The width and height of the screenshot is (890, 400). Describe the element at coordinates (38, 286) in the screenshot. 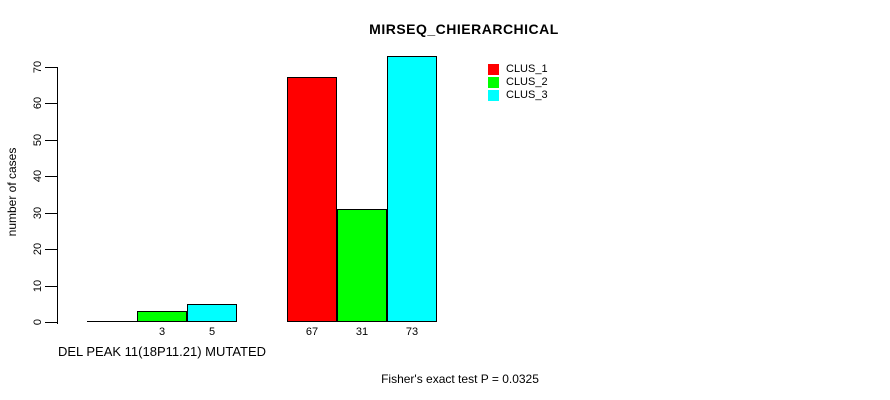

I see `y-axis-tick-label: 10` at that location.